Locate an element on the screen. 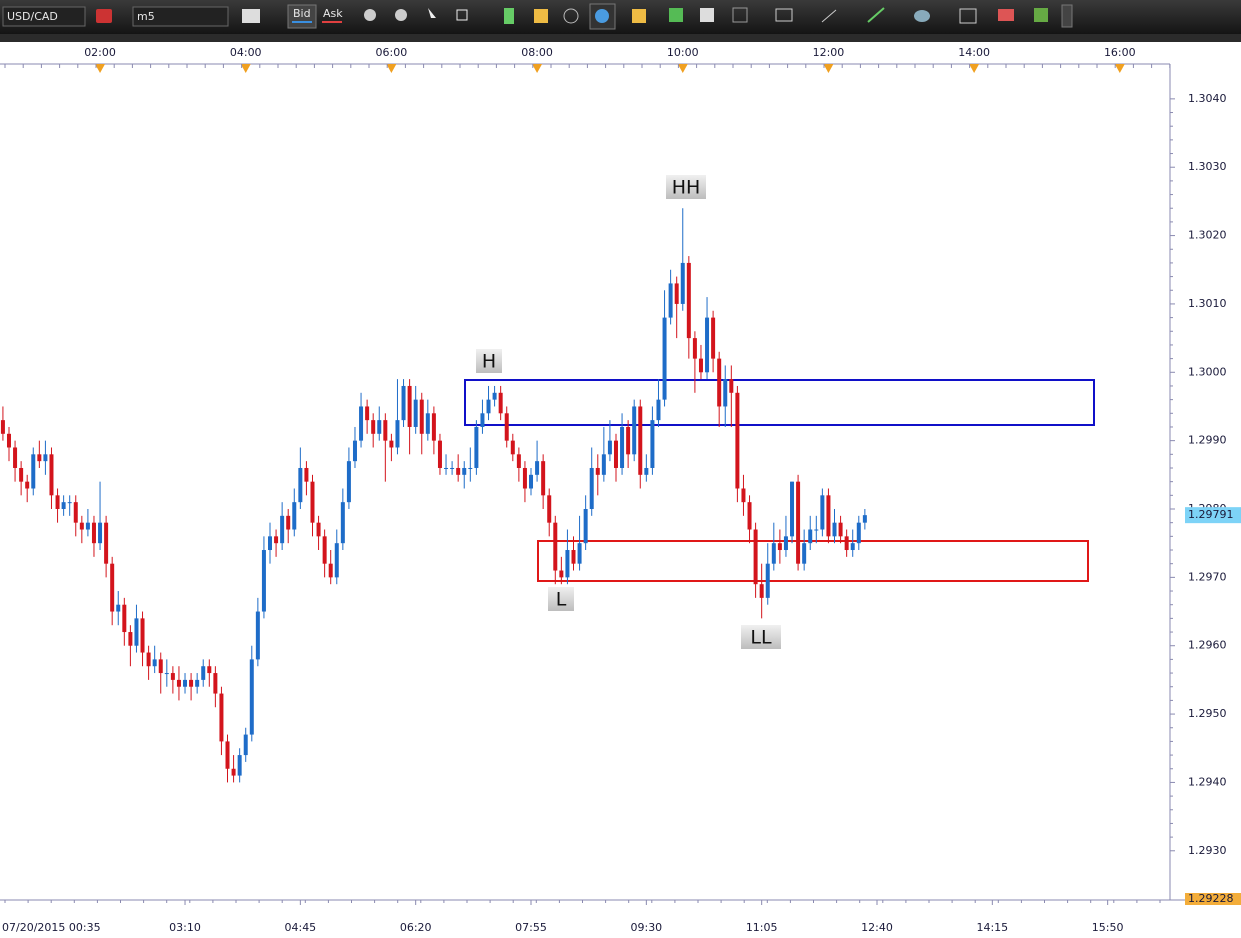 The width and height of the screenshot is (1241, 938). bottom-price-box is located at coordinates (1213, 899).